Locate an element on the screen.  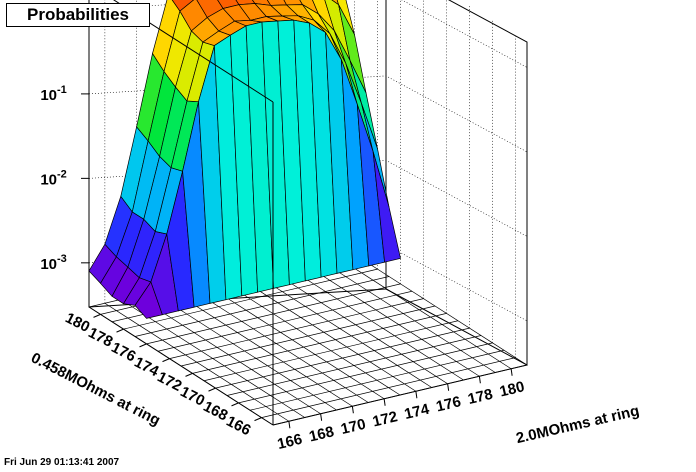
x-axis-line is located at coordinates (400, 395).